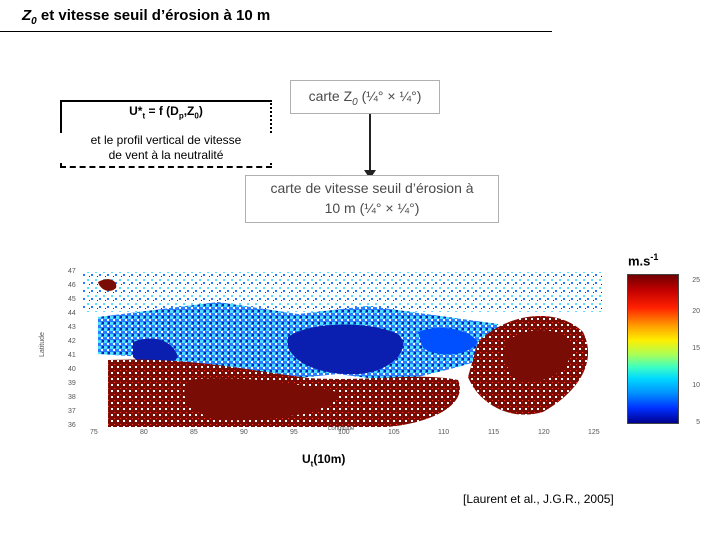 The image size is (720, 540). I want to click on lon-tick: 115, so click(493, 432).